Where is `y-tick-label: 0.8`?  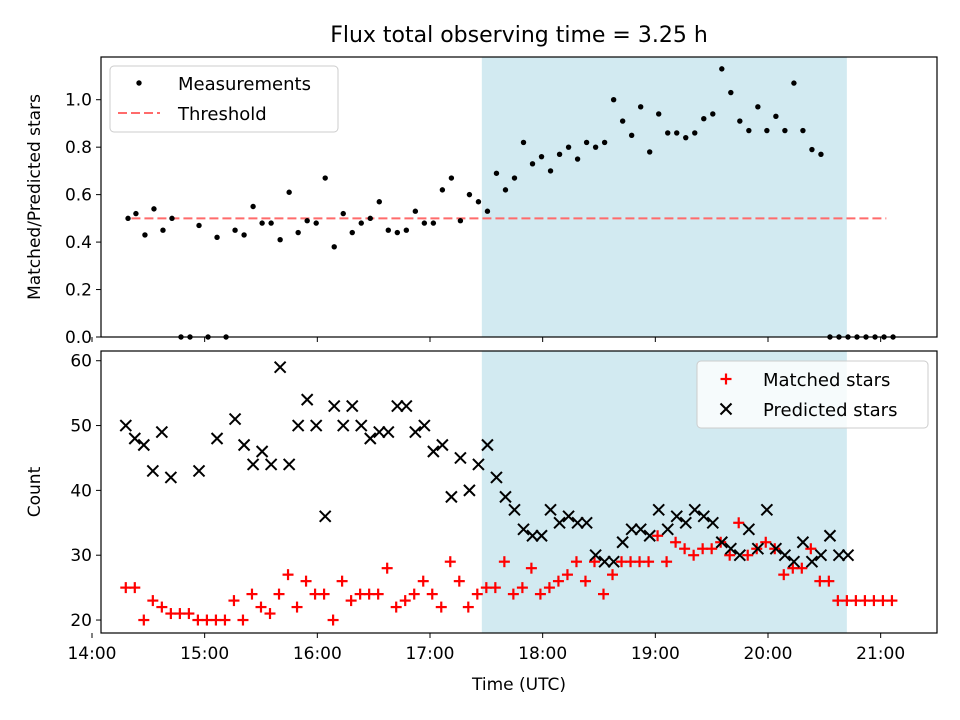
y-tick-label: 0.8 is located at coordinates (78, 148).